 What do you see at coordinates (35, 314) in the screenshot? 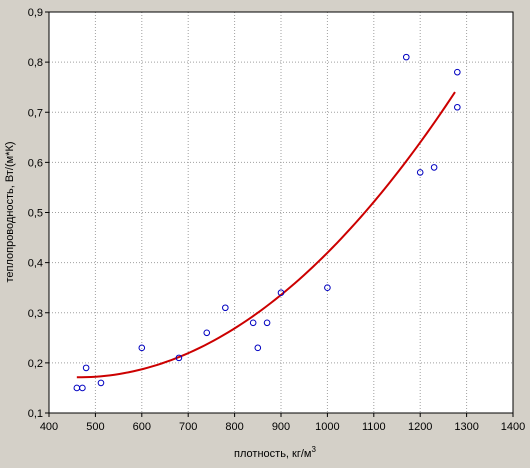
I see `y-tick-label: 0,3` at bounding box center [35, 314].